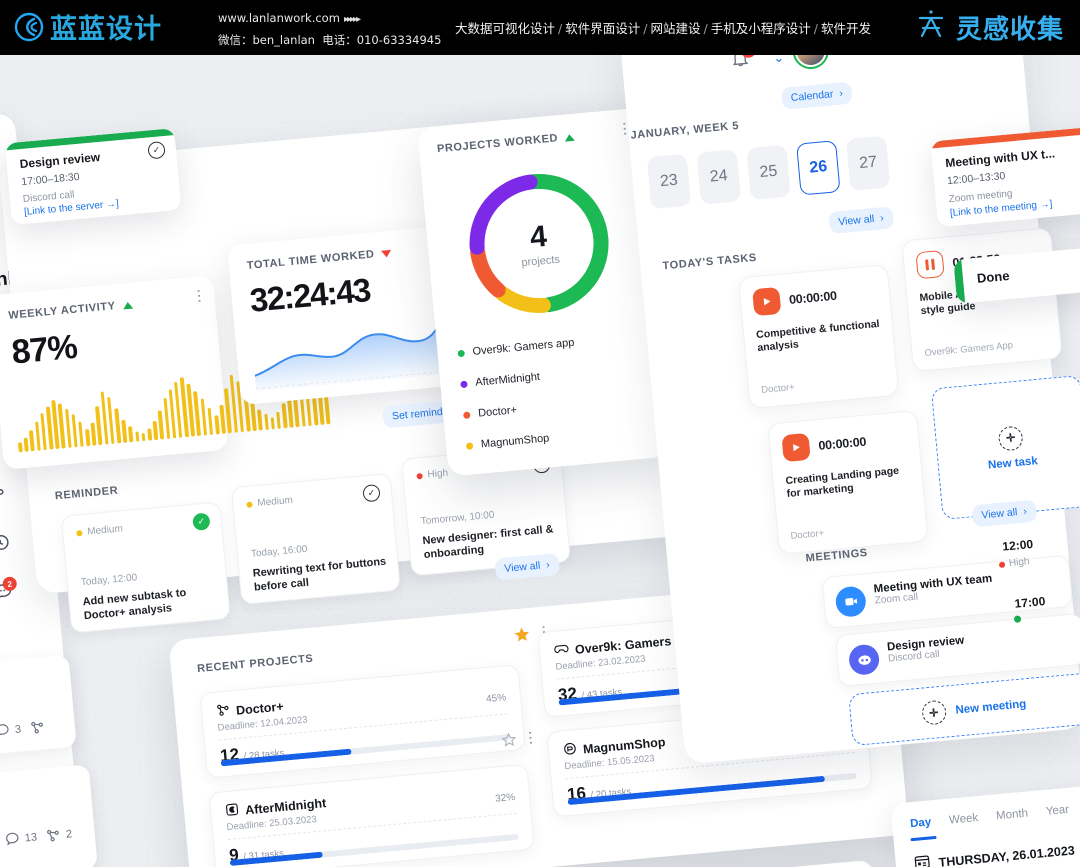  Describe the element at coordinates (507, 379) in the screenshot. I see `legend-label: AfterMidnight` at that location.